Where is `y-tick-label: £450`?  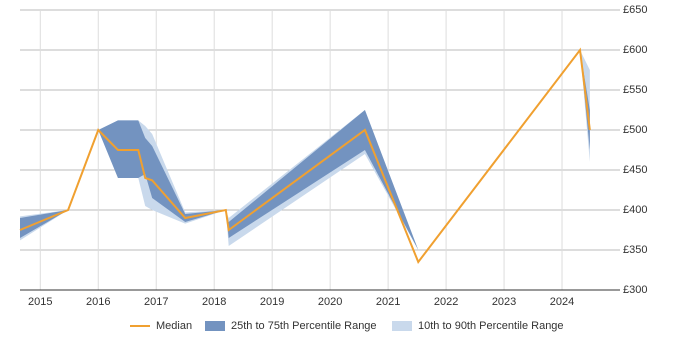 y-tick-label: £450 is located at coordinates (635, 170).